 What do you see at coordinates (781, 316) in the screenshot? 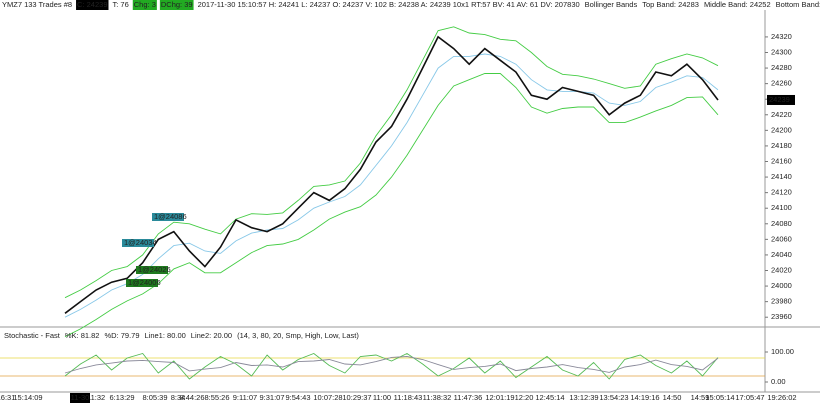
I see `y-tick-label: 23960` at bounding box center [781, 316].